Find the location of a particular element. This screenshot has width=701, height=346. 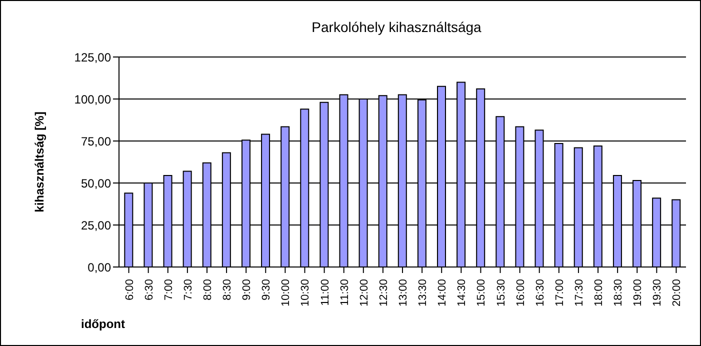

x-tick-label: 9:30 is located at coordinates (266, 289).